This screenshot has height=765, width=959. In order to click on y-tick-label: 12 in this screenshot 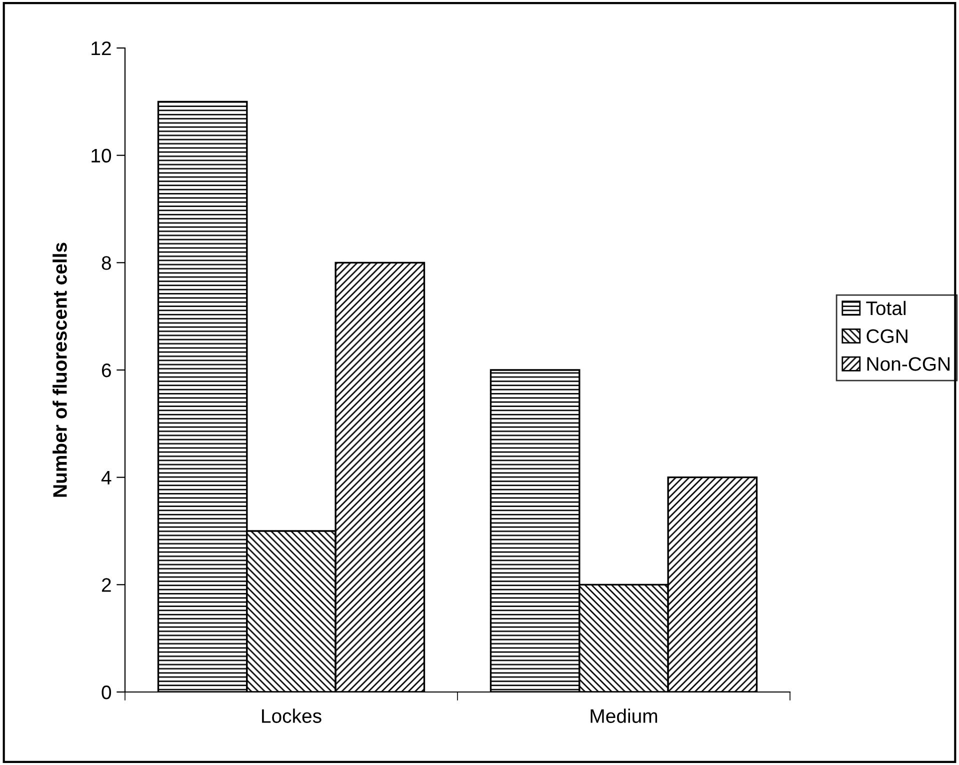, I will do `click(101, 48)`.